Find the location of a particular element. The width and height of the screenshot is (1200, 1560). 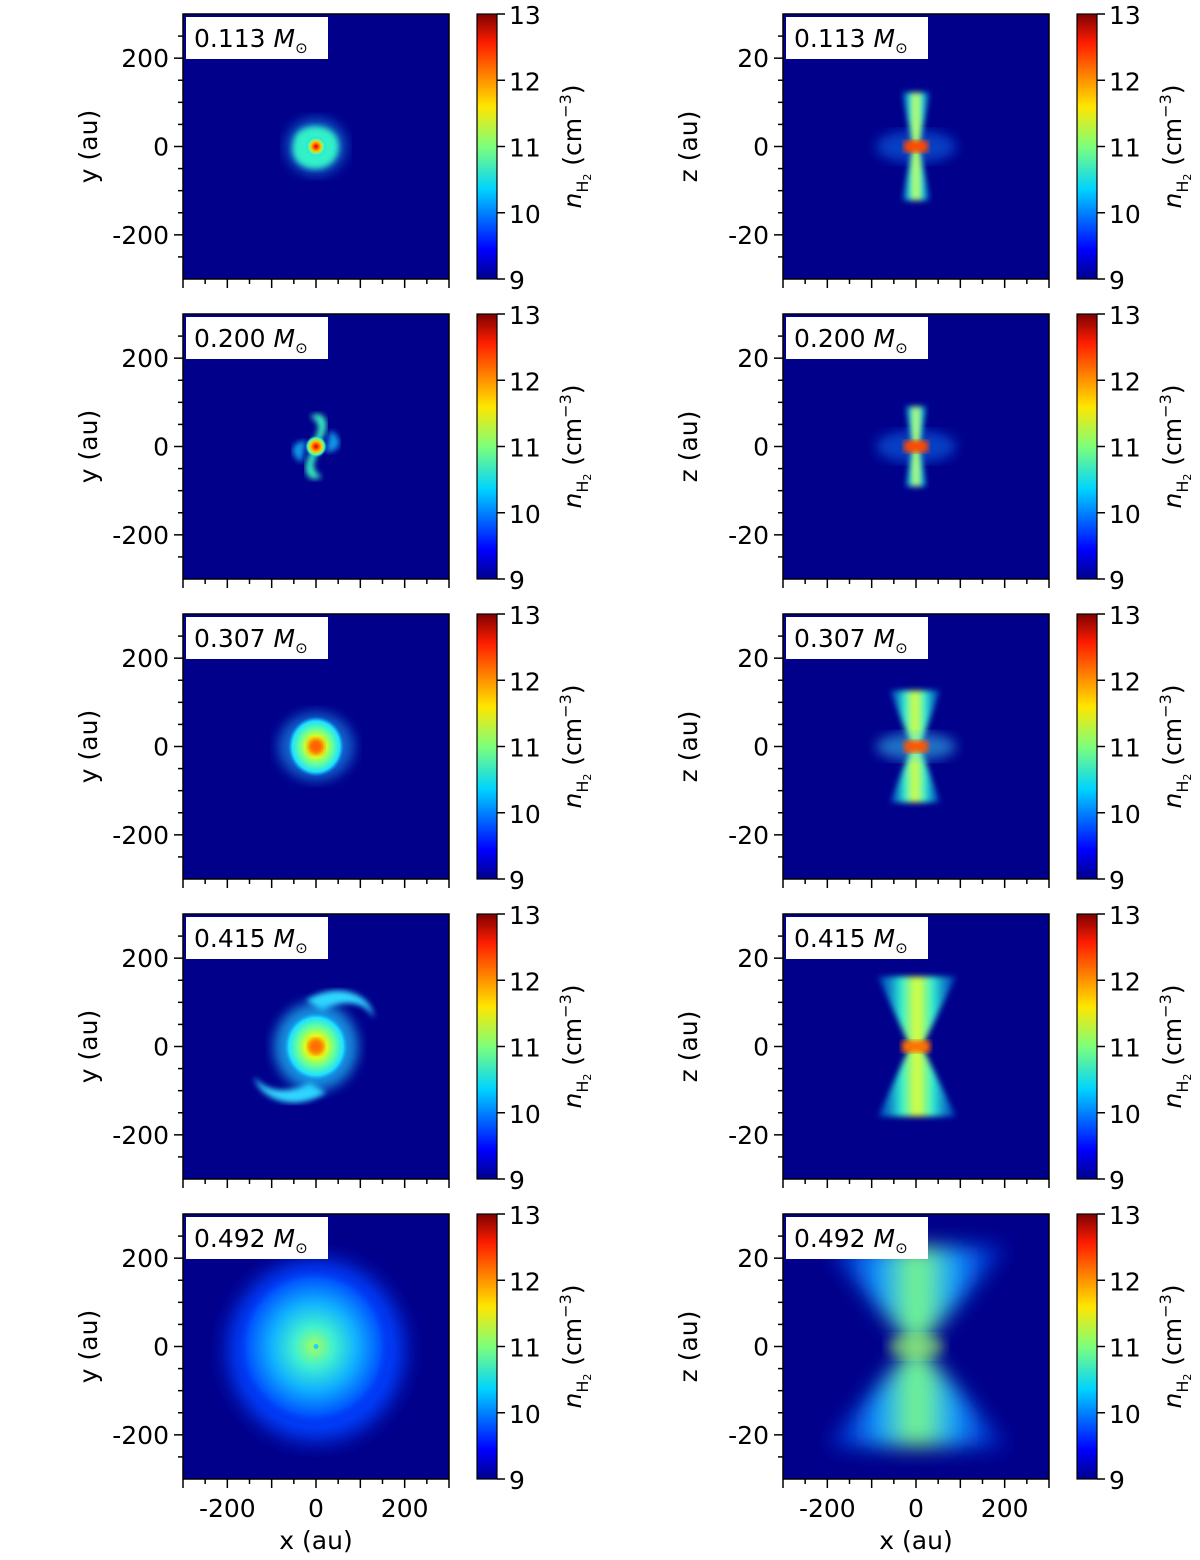

x-tick-label: 0 is located at coordinates (316, 1508).